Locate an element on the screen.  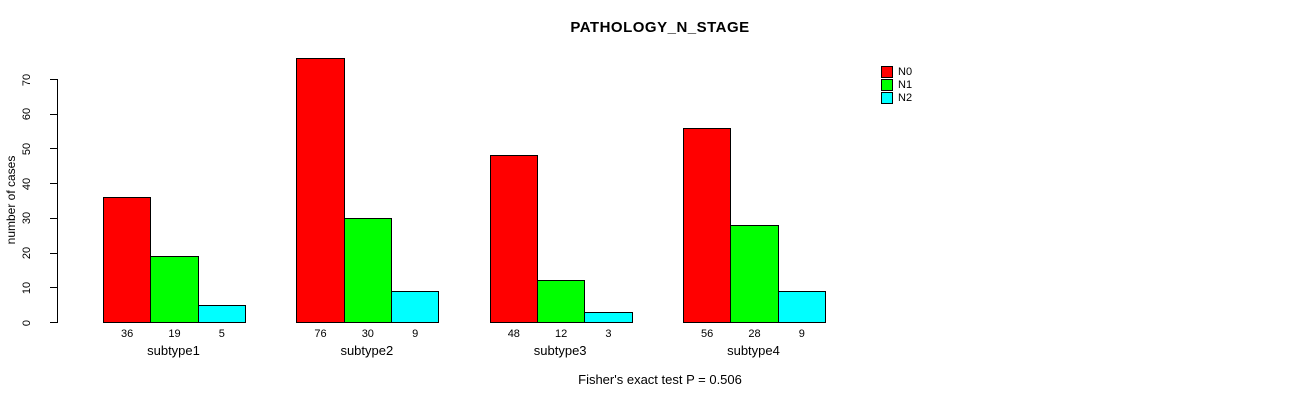
bar-subtype1-N1 is located at coordinates (174, 289).